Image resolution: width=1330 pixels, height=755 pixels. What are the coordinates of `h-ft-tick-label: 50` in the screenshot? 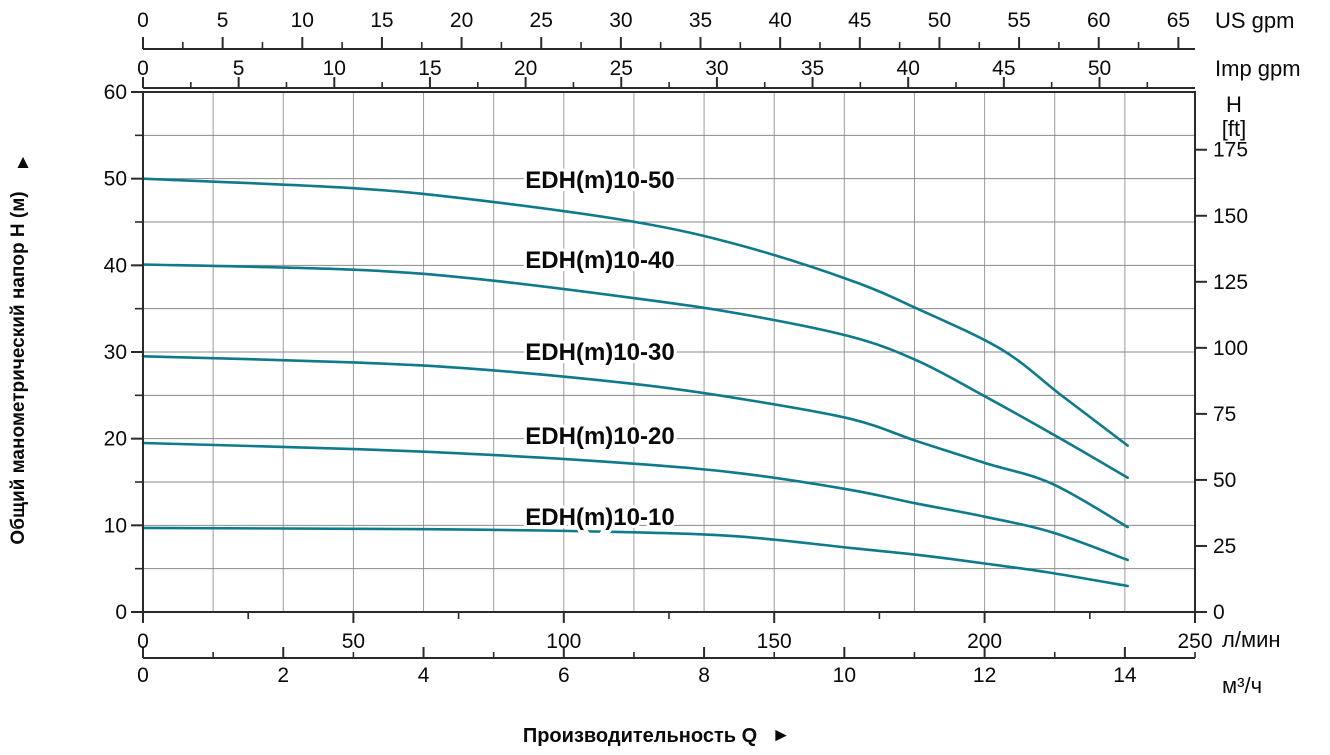 It's located at (1224, 480).